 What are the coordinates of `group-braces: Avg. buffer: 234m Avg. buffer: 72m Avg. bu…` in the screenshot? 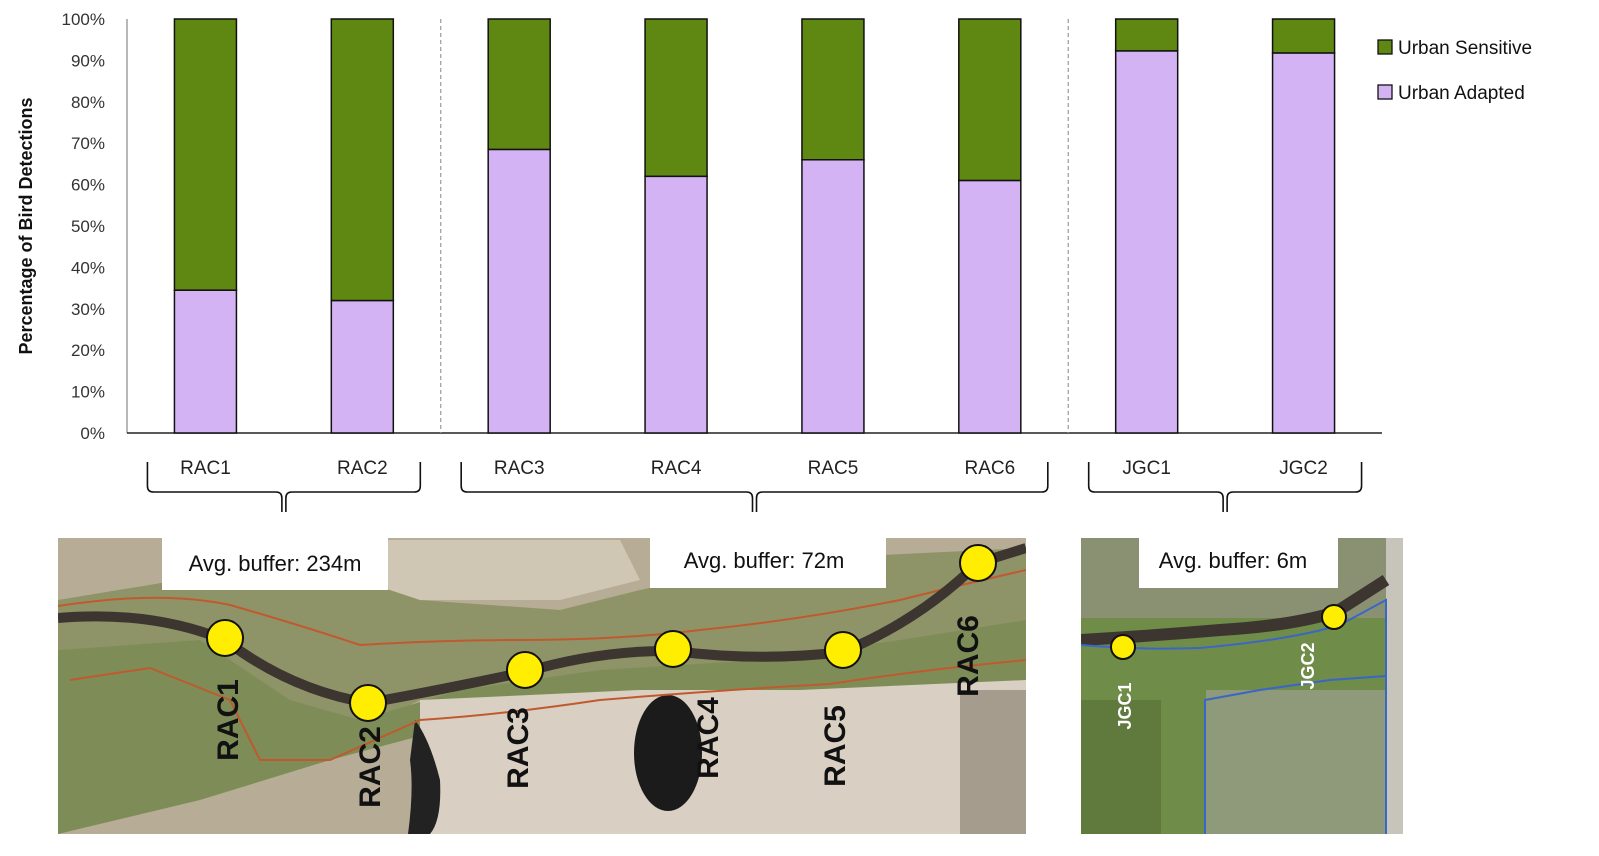 It's located at (754, 519).